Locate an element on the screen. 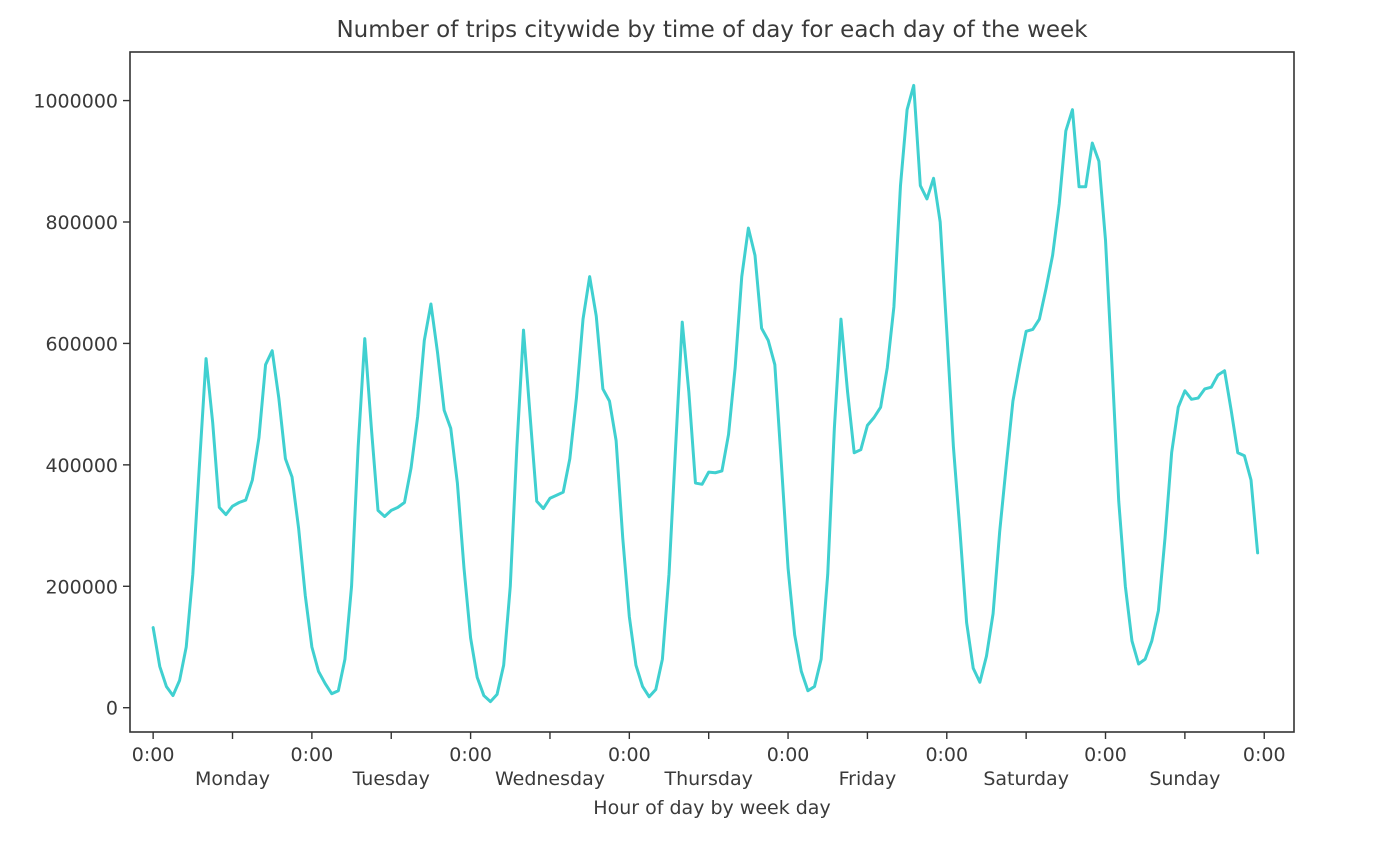 This screenshot has width=1400, height=846. x-day-label-friday: Friday is located at coordinates (868, 779).